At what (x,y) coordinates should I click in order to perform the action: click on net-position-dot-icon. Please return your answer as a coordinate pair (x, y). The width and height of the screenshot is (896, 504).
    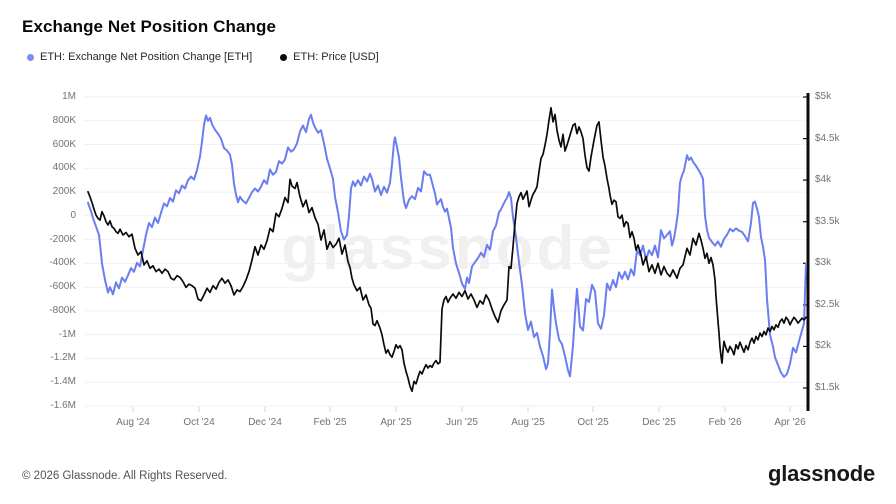
    Looking at the image, I should click on (30, 57).